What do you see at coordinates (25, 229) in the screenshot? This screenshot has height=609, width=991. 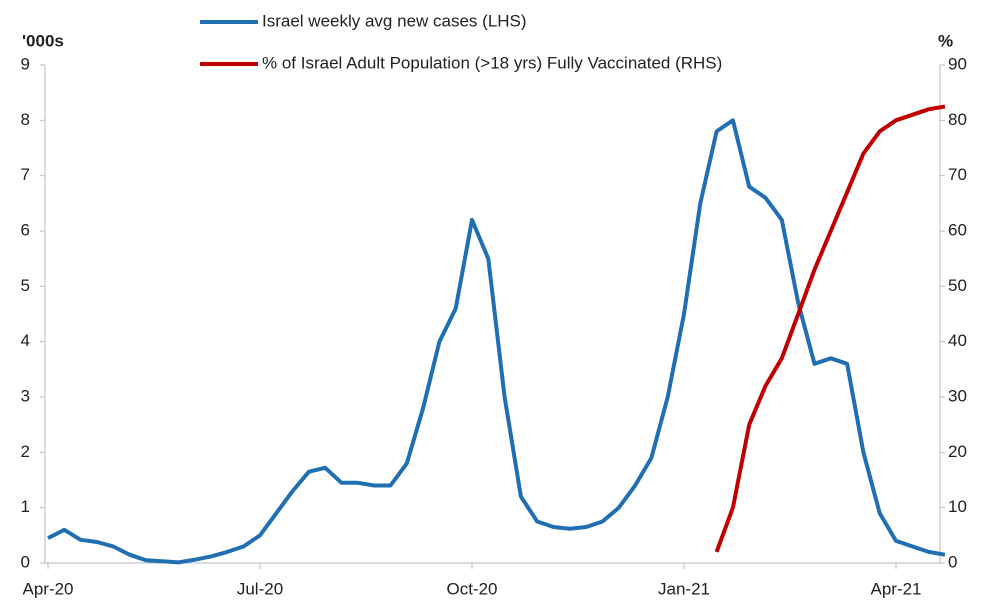 I see `y-tick-label: 6` at bounding box center [25, 229].